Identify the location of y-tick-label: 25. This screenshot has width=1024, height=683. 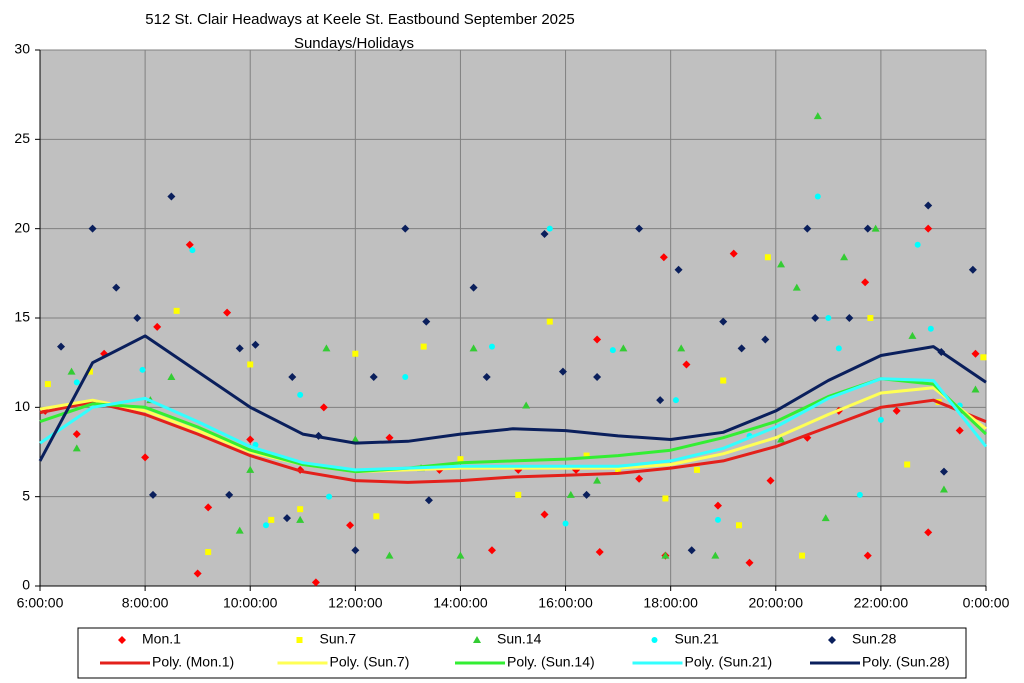
(22, 138).